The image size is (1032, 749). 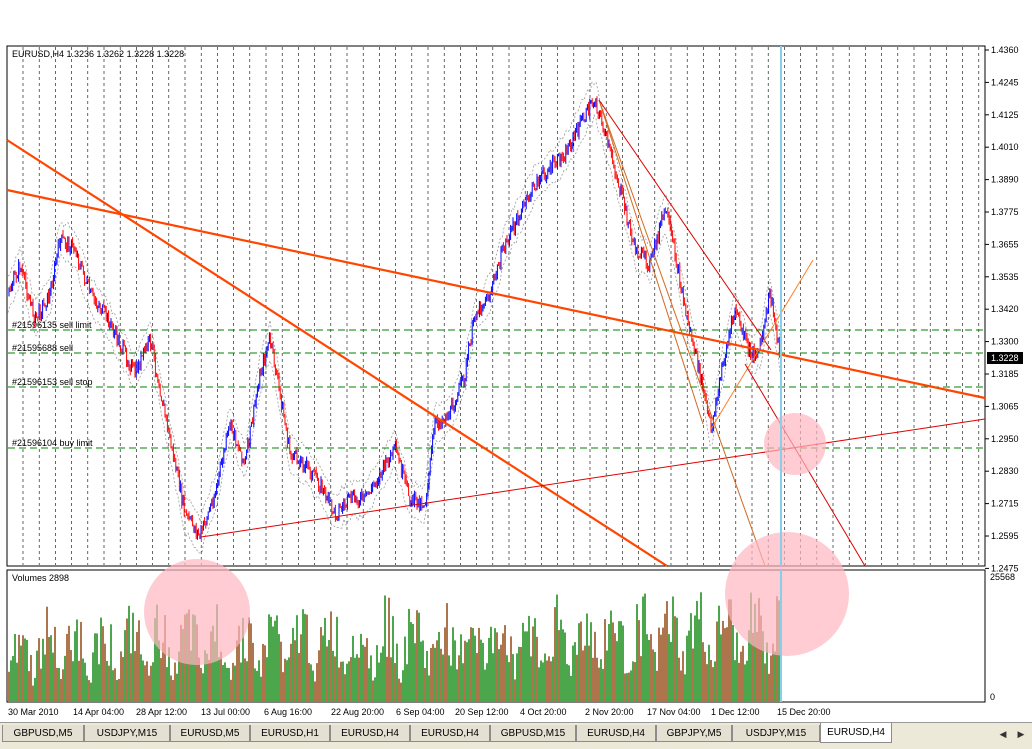 I want to click on trendline-support, so click(x=593, y=478).